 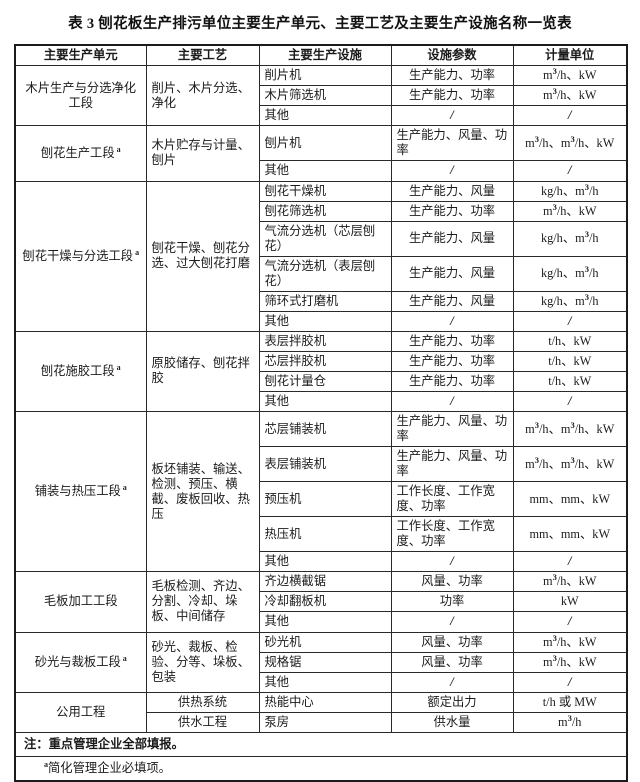 I want to click on column-header-production-unit: 主要生产单元, so click(x=80, y=55).